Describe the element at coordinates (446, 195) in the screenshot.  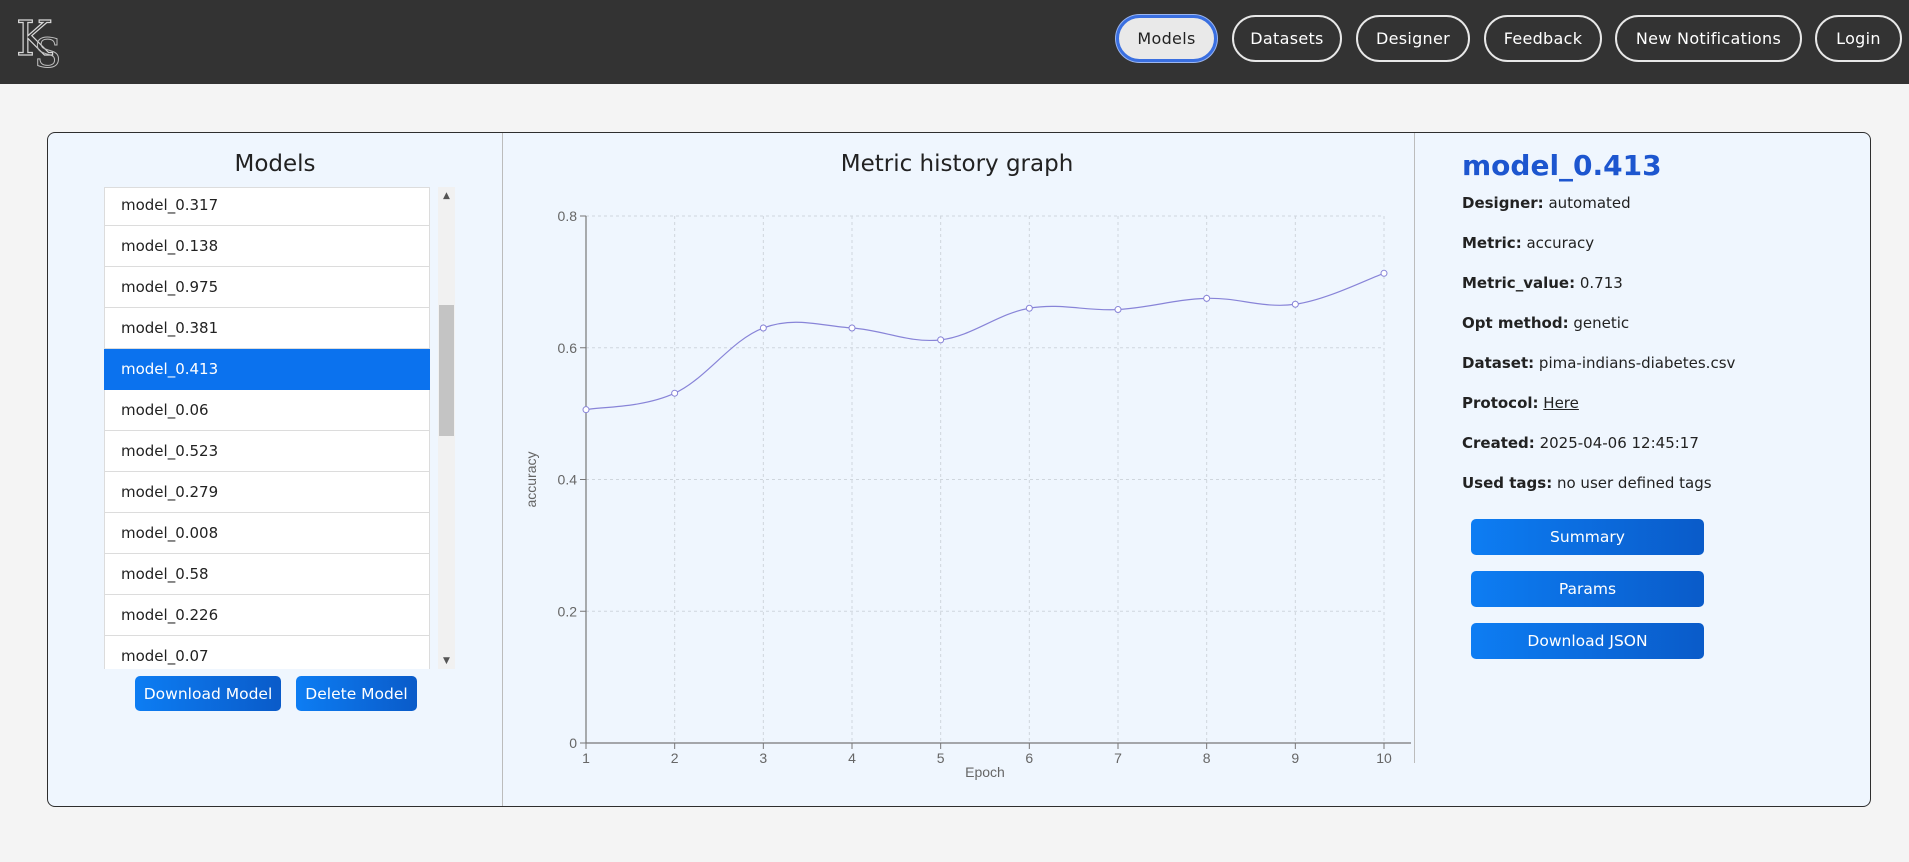
I see `scroll-up-icon: ▲` at that location.